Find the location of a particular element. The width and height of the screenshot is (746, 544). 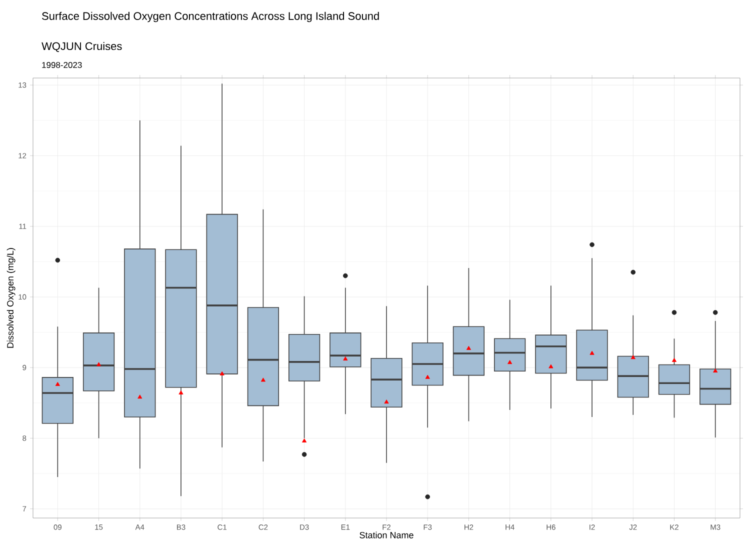

text: 1998-2023 is located at coordinates (62, 65).